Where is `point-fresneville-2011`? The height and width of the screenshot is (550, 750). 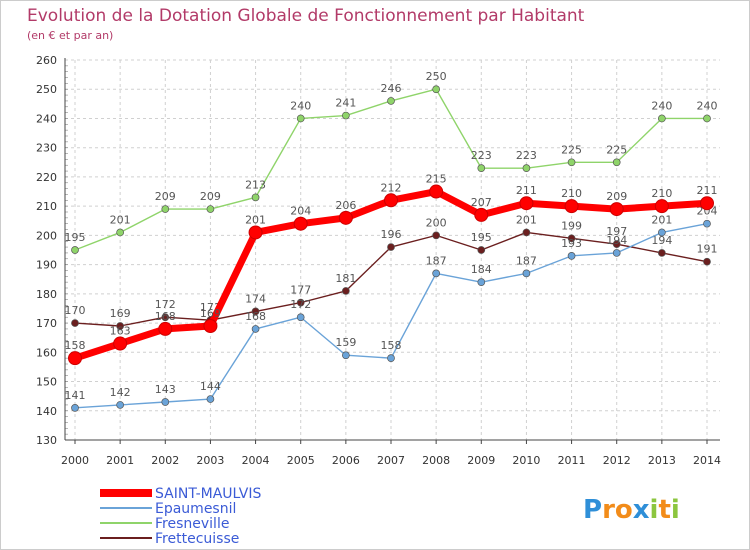
point-fresneville-2011 is located at coordinates (571, 162).